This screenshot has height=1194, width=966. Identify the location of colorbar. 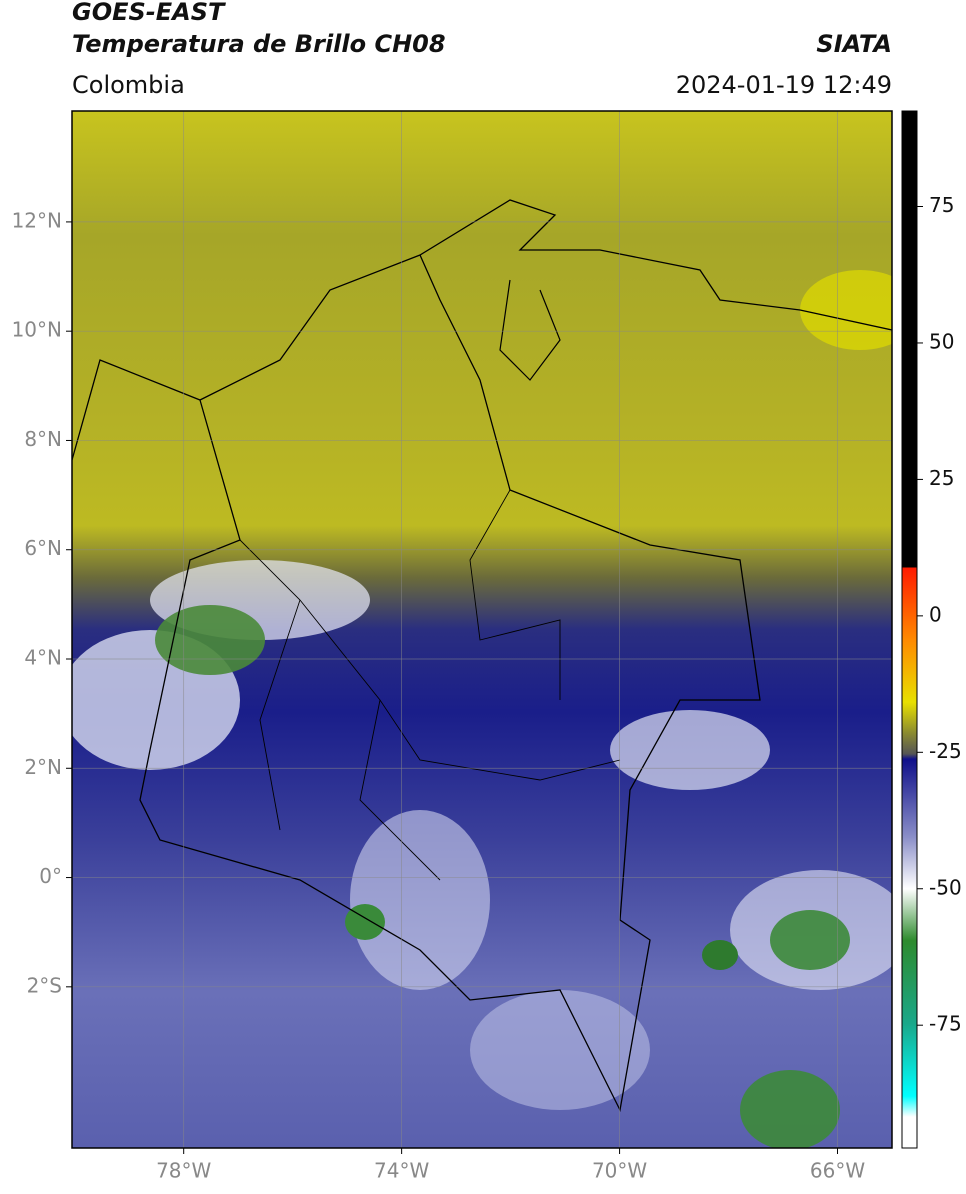
(909, 629).